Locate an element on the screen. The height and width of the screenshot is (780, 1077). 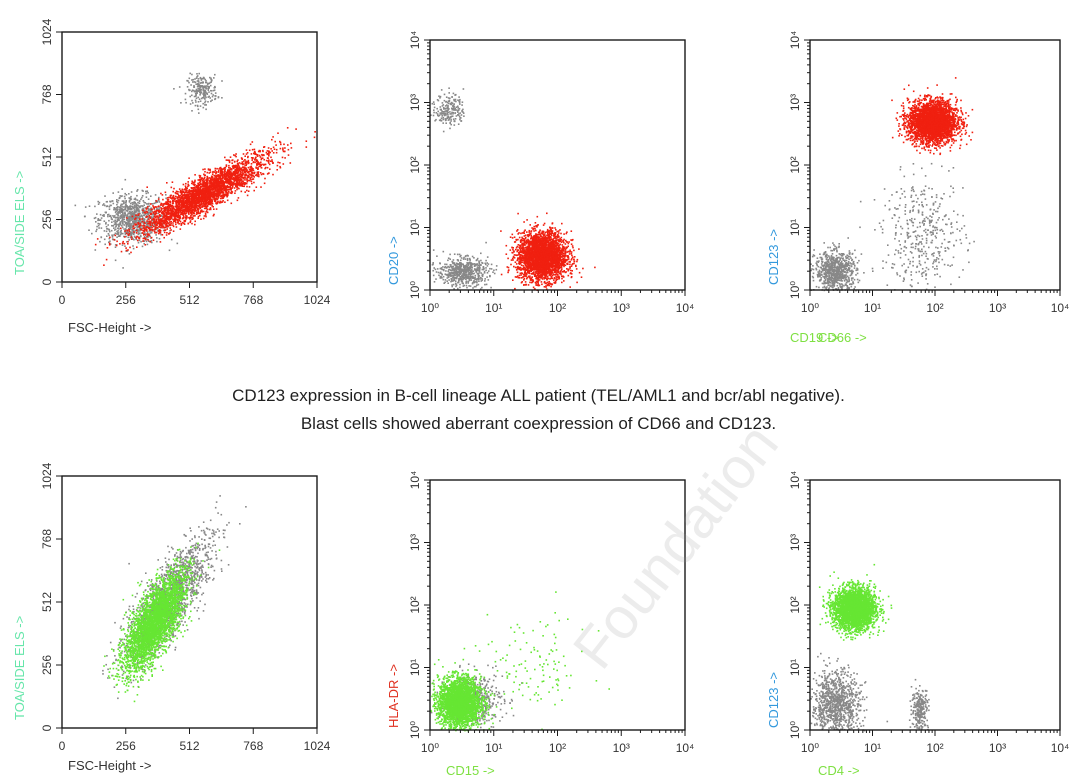
scatter-points is located at coordinates (195, 170).